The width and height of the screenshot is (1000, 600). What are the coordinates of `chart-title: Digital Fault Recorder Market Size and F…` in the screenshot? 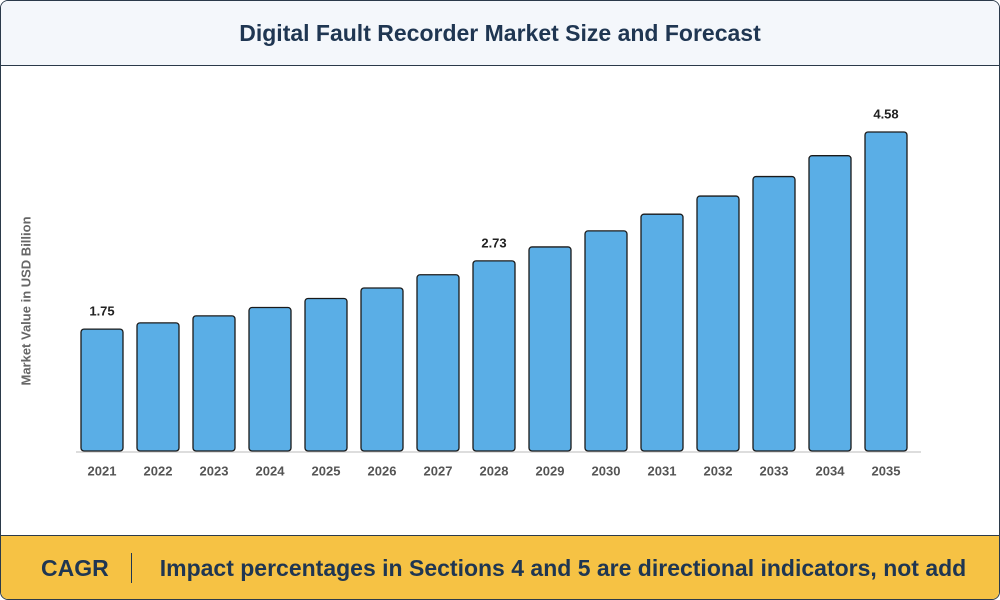 It's located at (500, 33).